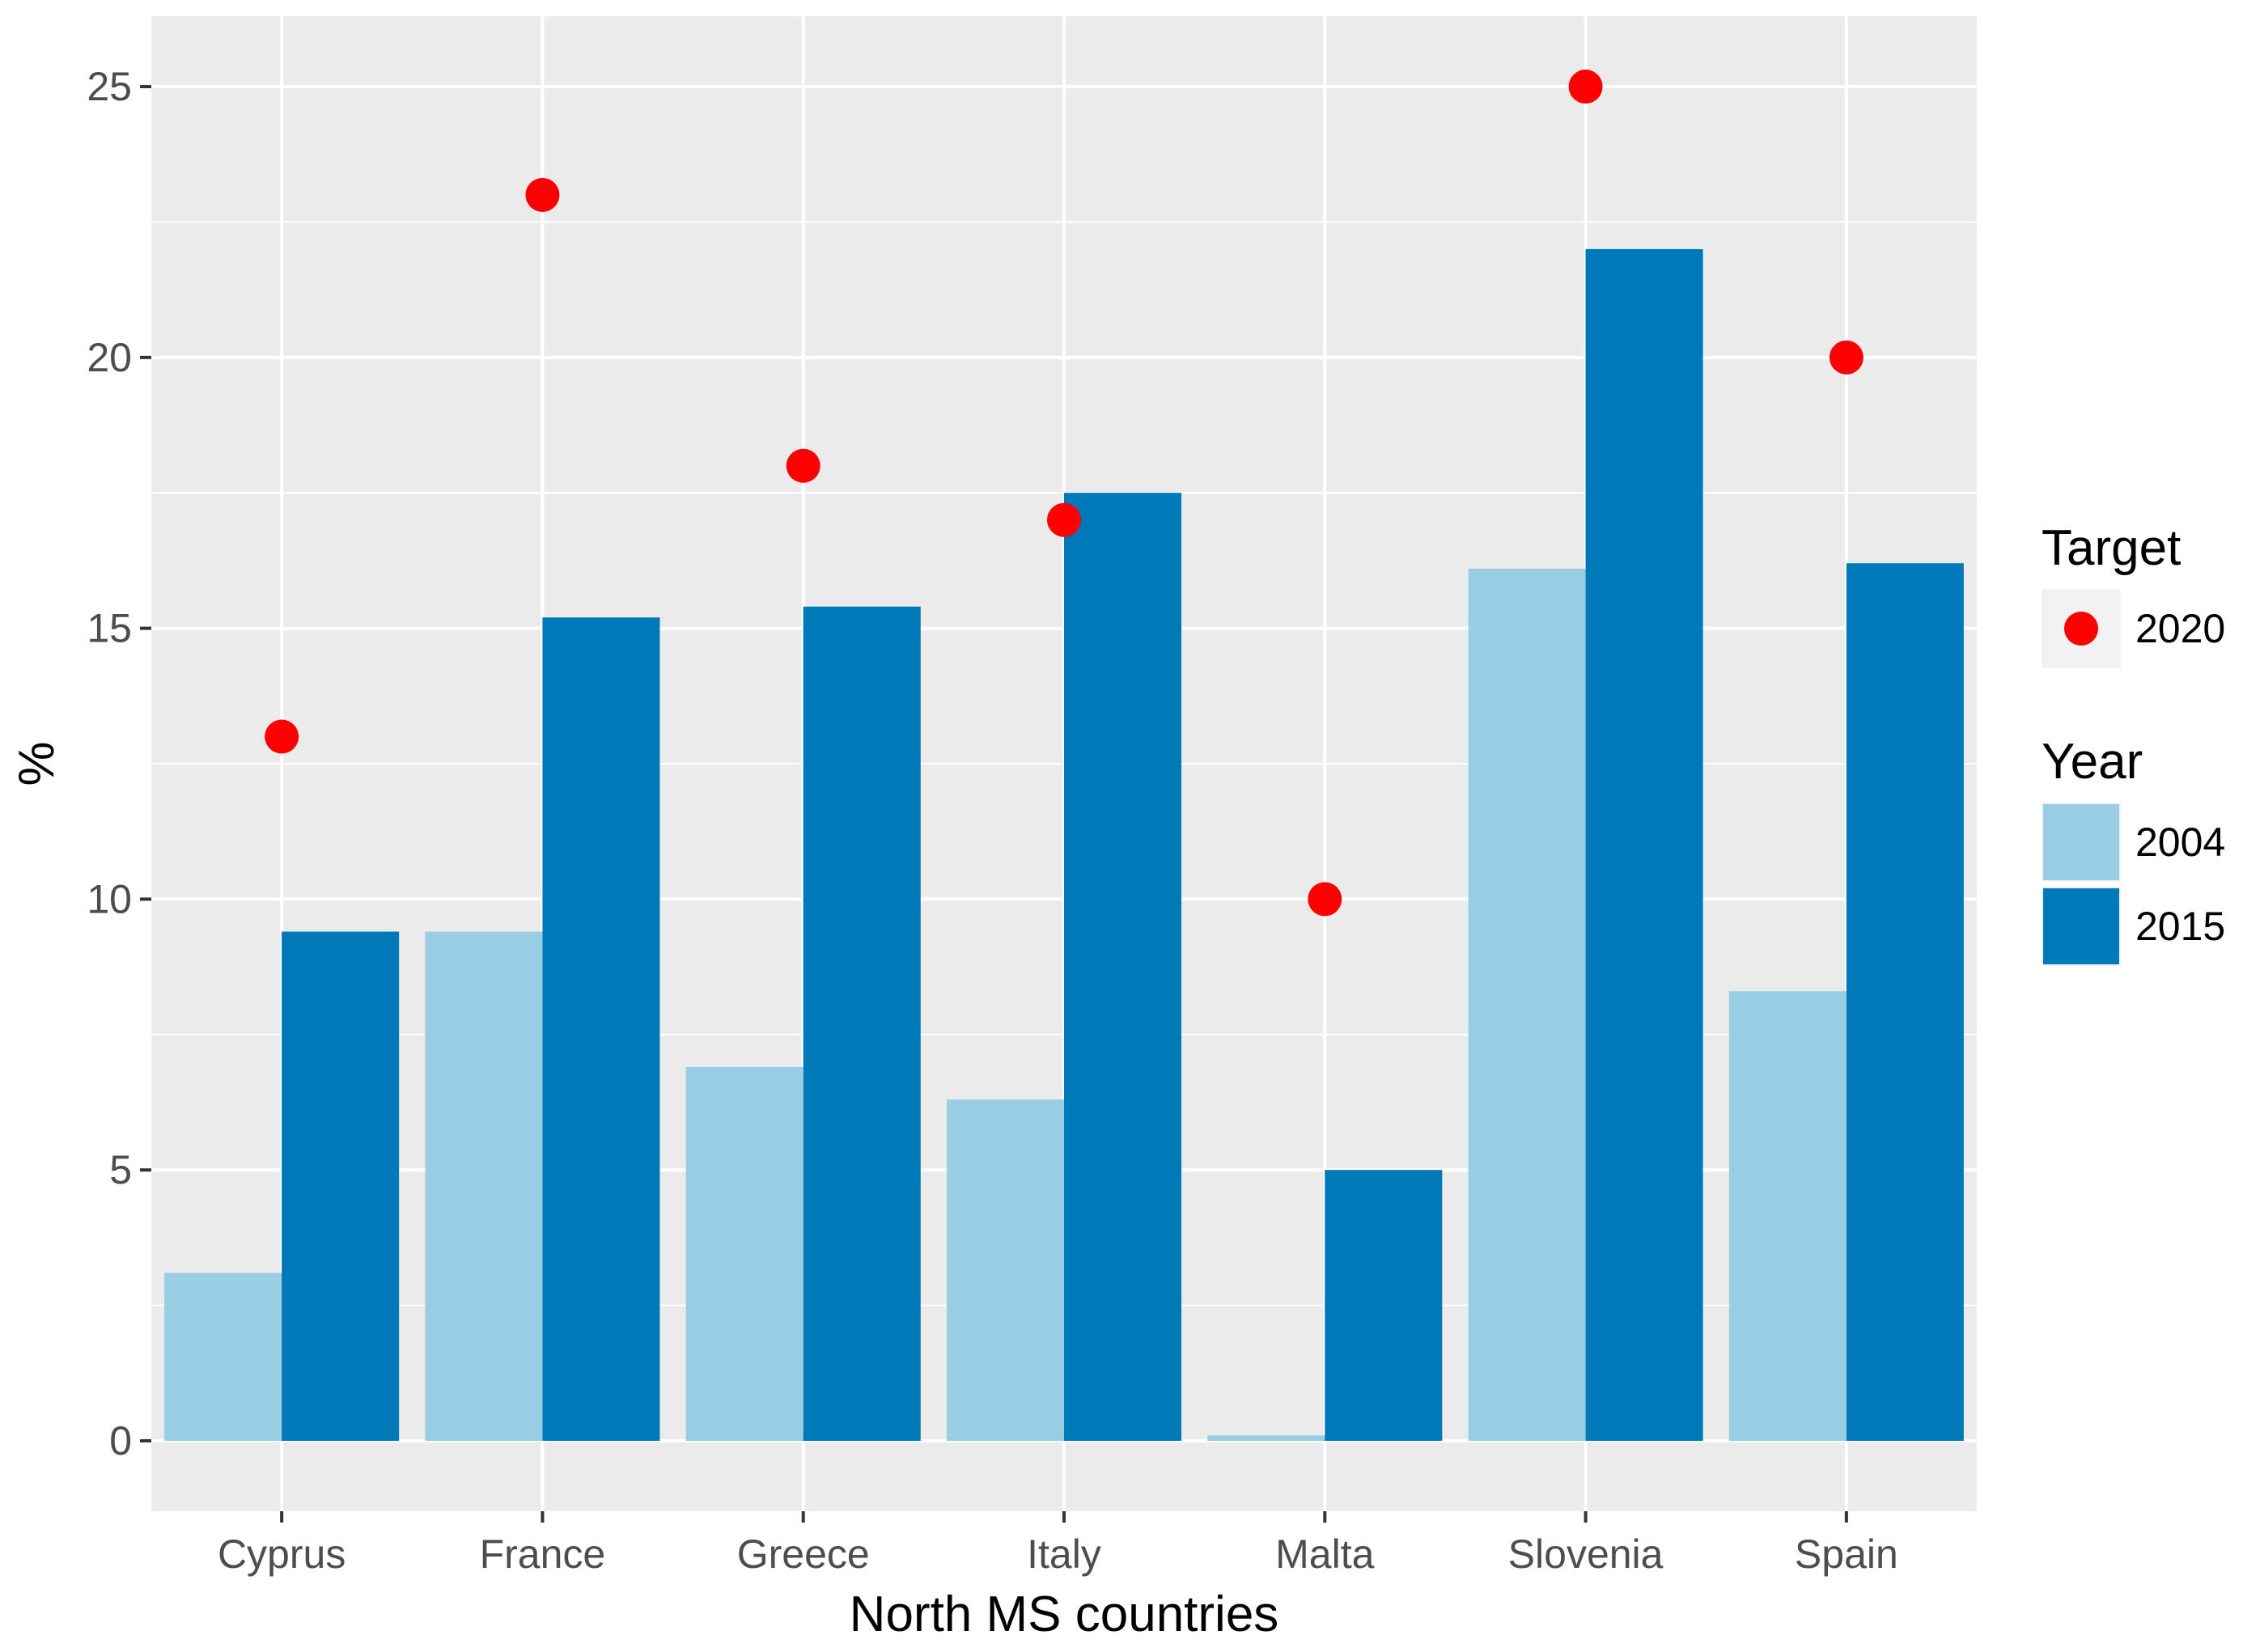 Image resolution: width=2243 pixels, height=1652 pixels. I want to click on legend: Target 2020 Year 2004 2015, so click(2133, 743).